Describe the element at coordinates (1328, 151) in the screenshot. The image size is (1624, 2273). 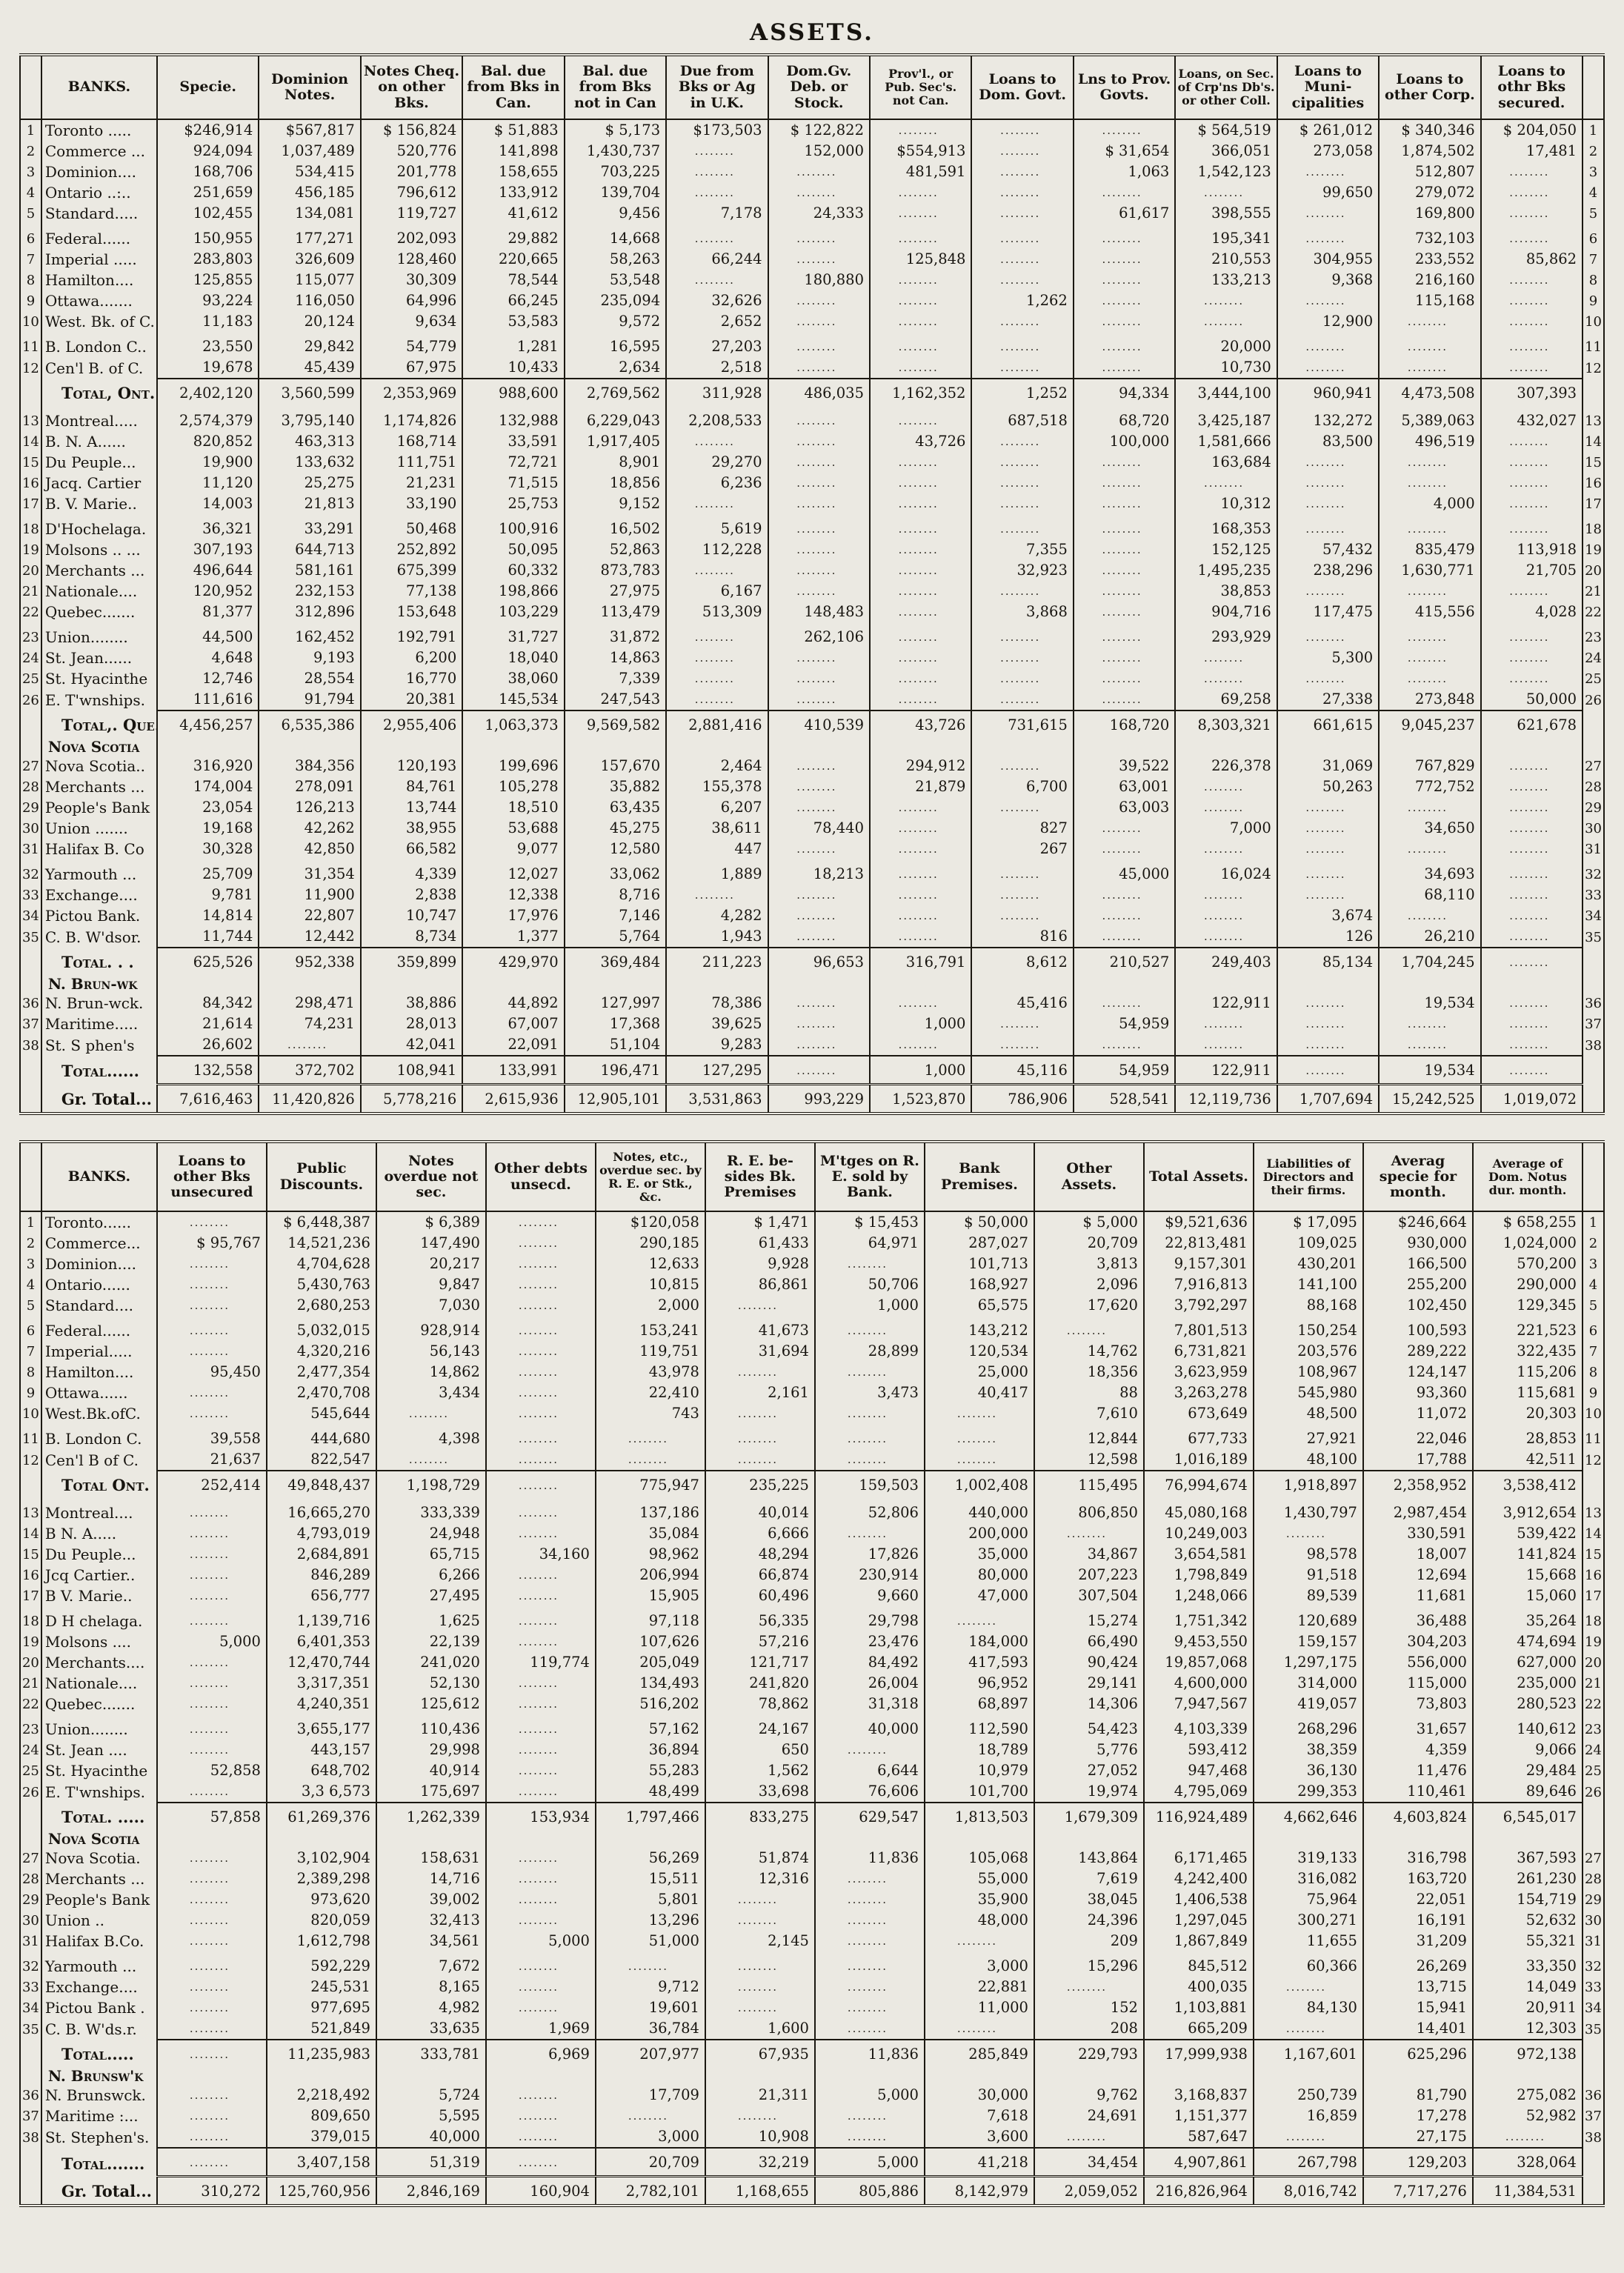
I see `data-cell: 273,058` at that location.